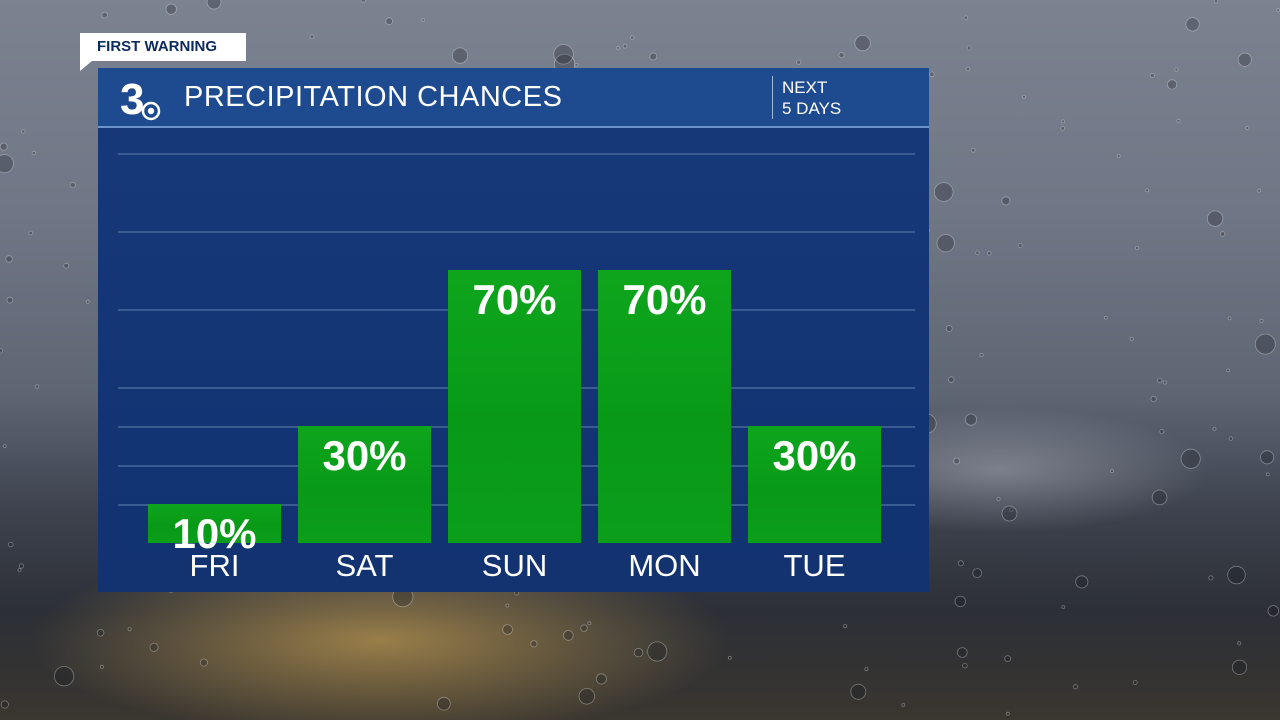 The width and height of the screenshot is (1280, 720). What do you see at coordinates (373, 97) in the screenshot?
I see `chart-title: PRECIPITATION CHANCES` at bounding box center [373, 97].